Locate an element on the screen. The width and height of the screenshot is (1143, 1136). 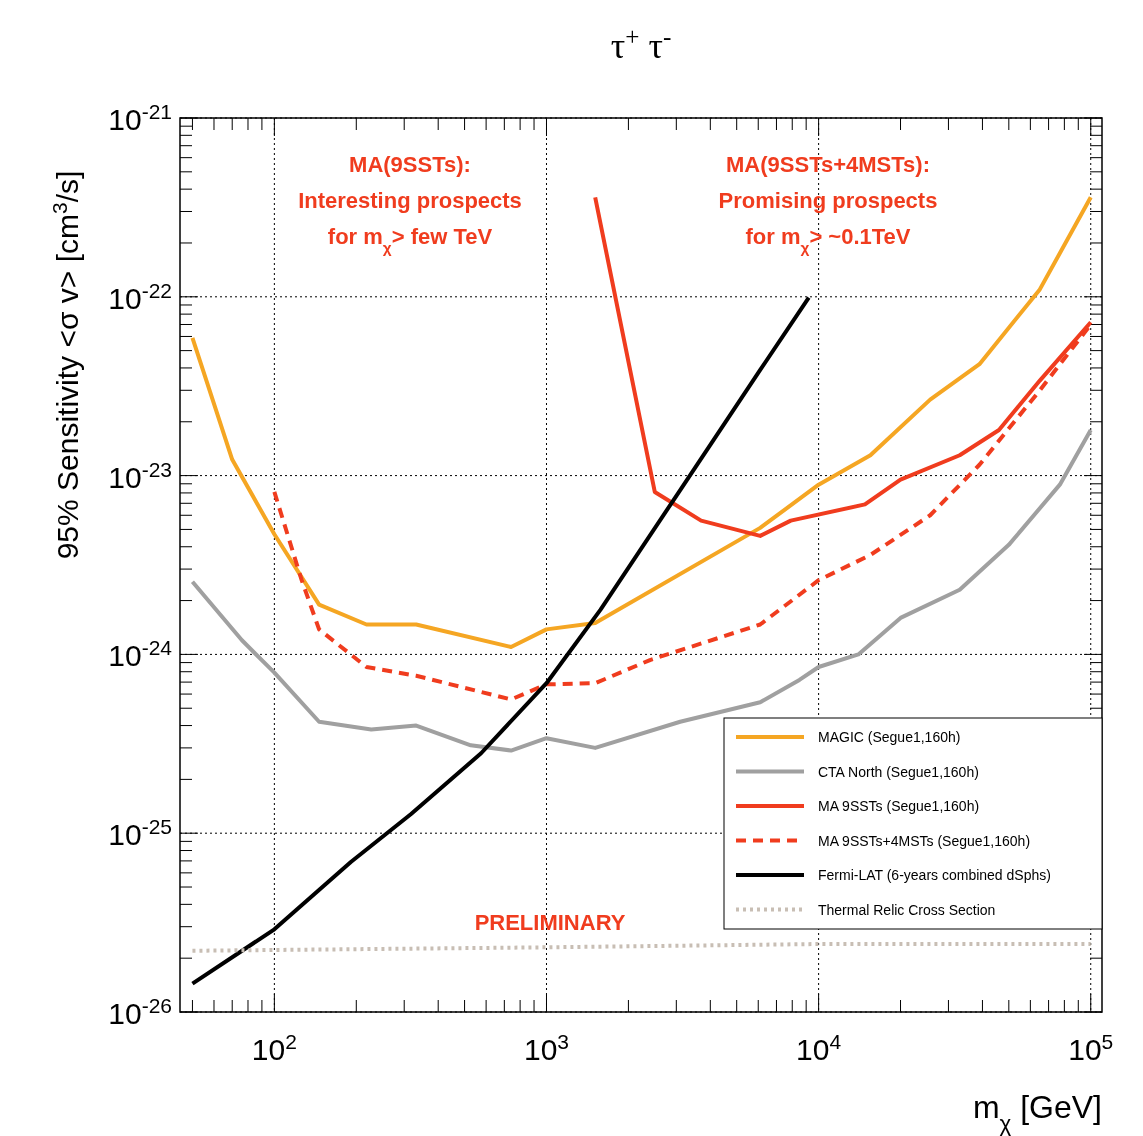
x-axis-title: m$_{χ}$ [GeV] is located at coordinates (1037, 1112).